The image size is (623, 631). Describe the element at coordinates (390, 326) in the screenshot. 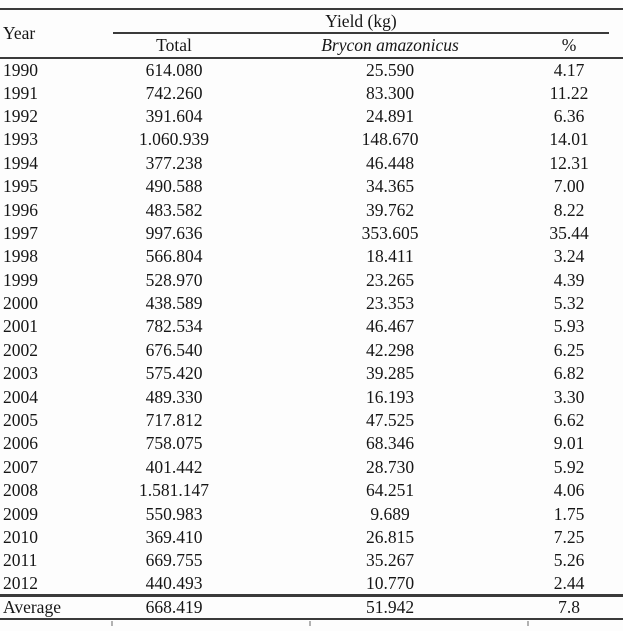

I see `species-cell: 46.467` at that location.